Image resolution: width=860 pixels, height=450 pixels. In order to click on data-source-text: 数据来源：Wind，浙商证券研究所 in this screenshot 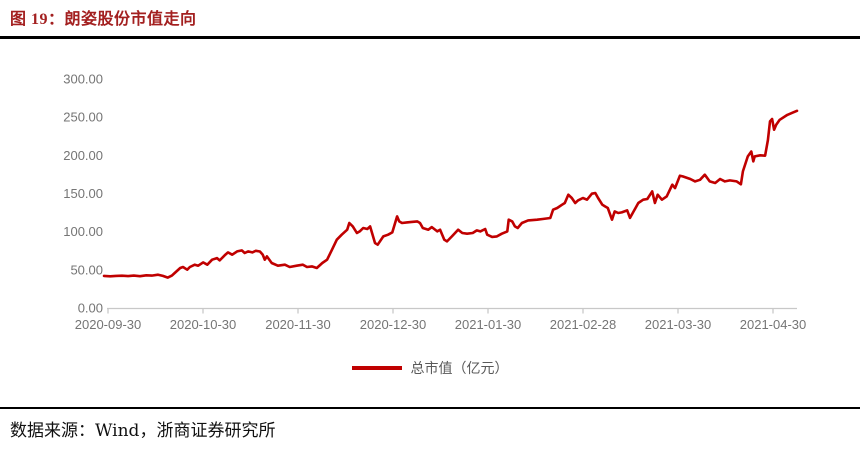, I will do `click(143, 431)`.